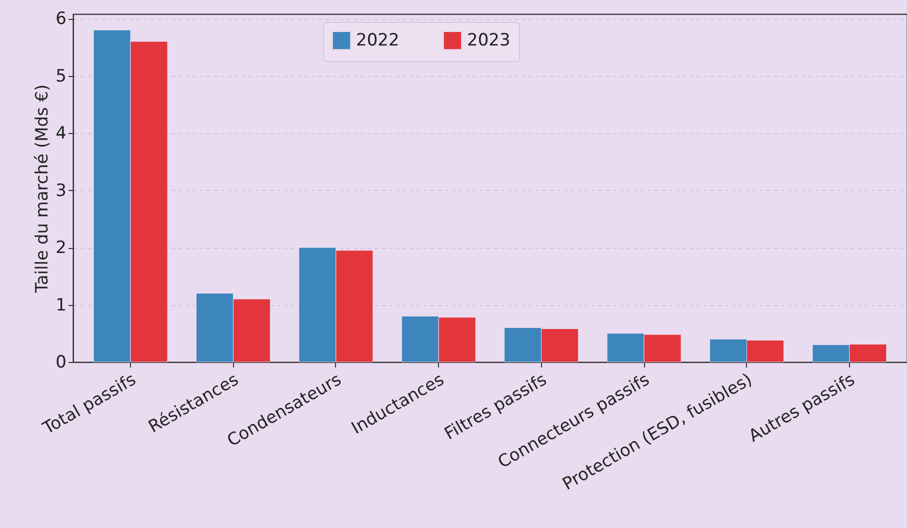 The height and width of the screenshot is (528, 907). What do you see at coordinates (61, 248) in the screenshot?
I see `y-tick-label: 2` at bounding box center [61, 248].